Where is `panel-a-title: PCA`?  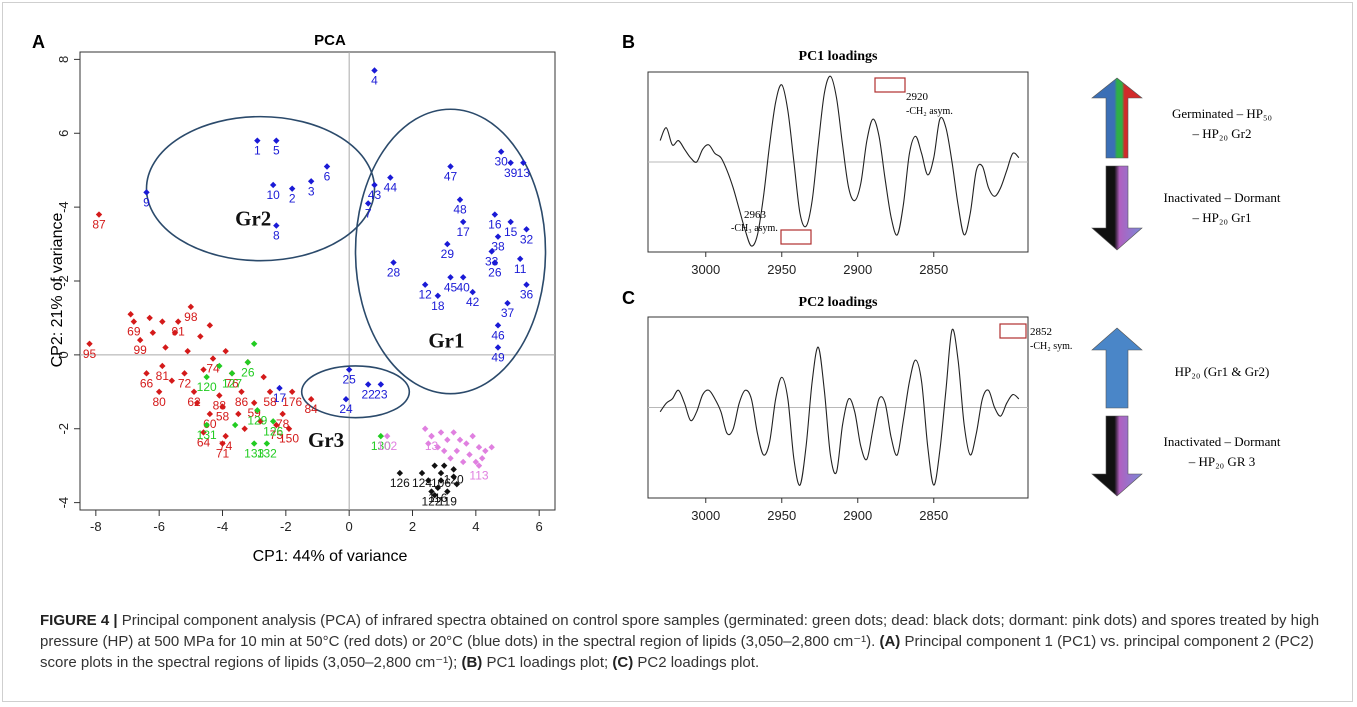
panel-a-title: PCA is located at coordinates (330, 40).